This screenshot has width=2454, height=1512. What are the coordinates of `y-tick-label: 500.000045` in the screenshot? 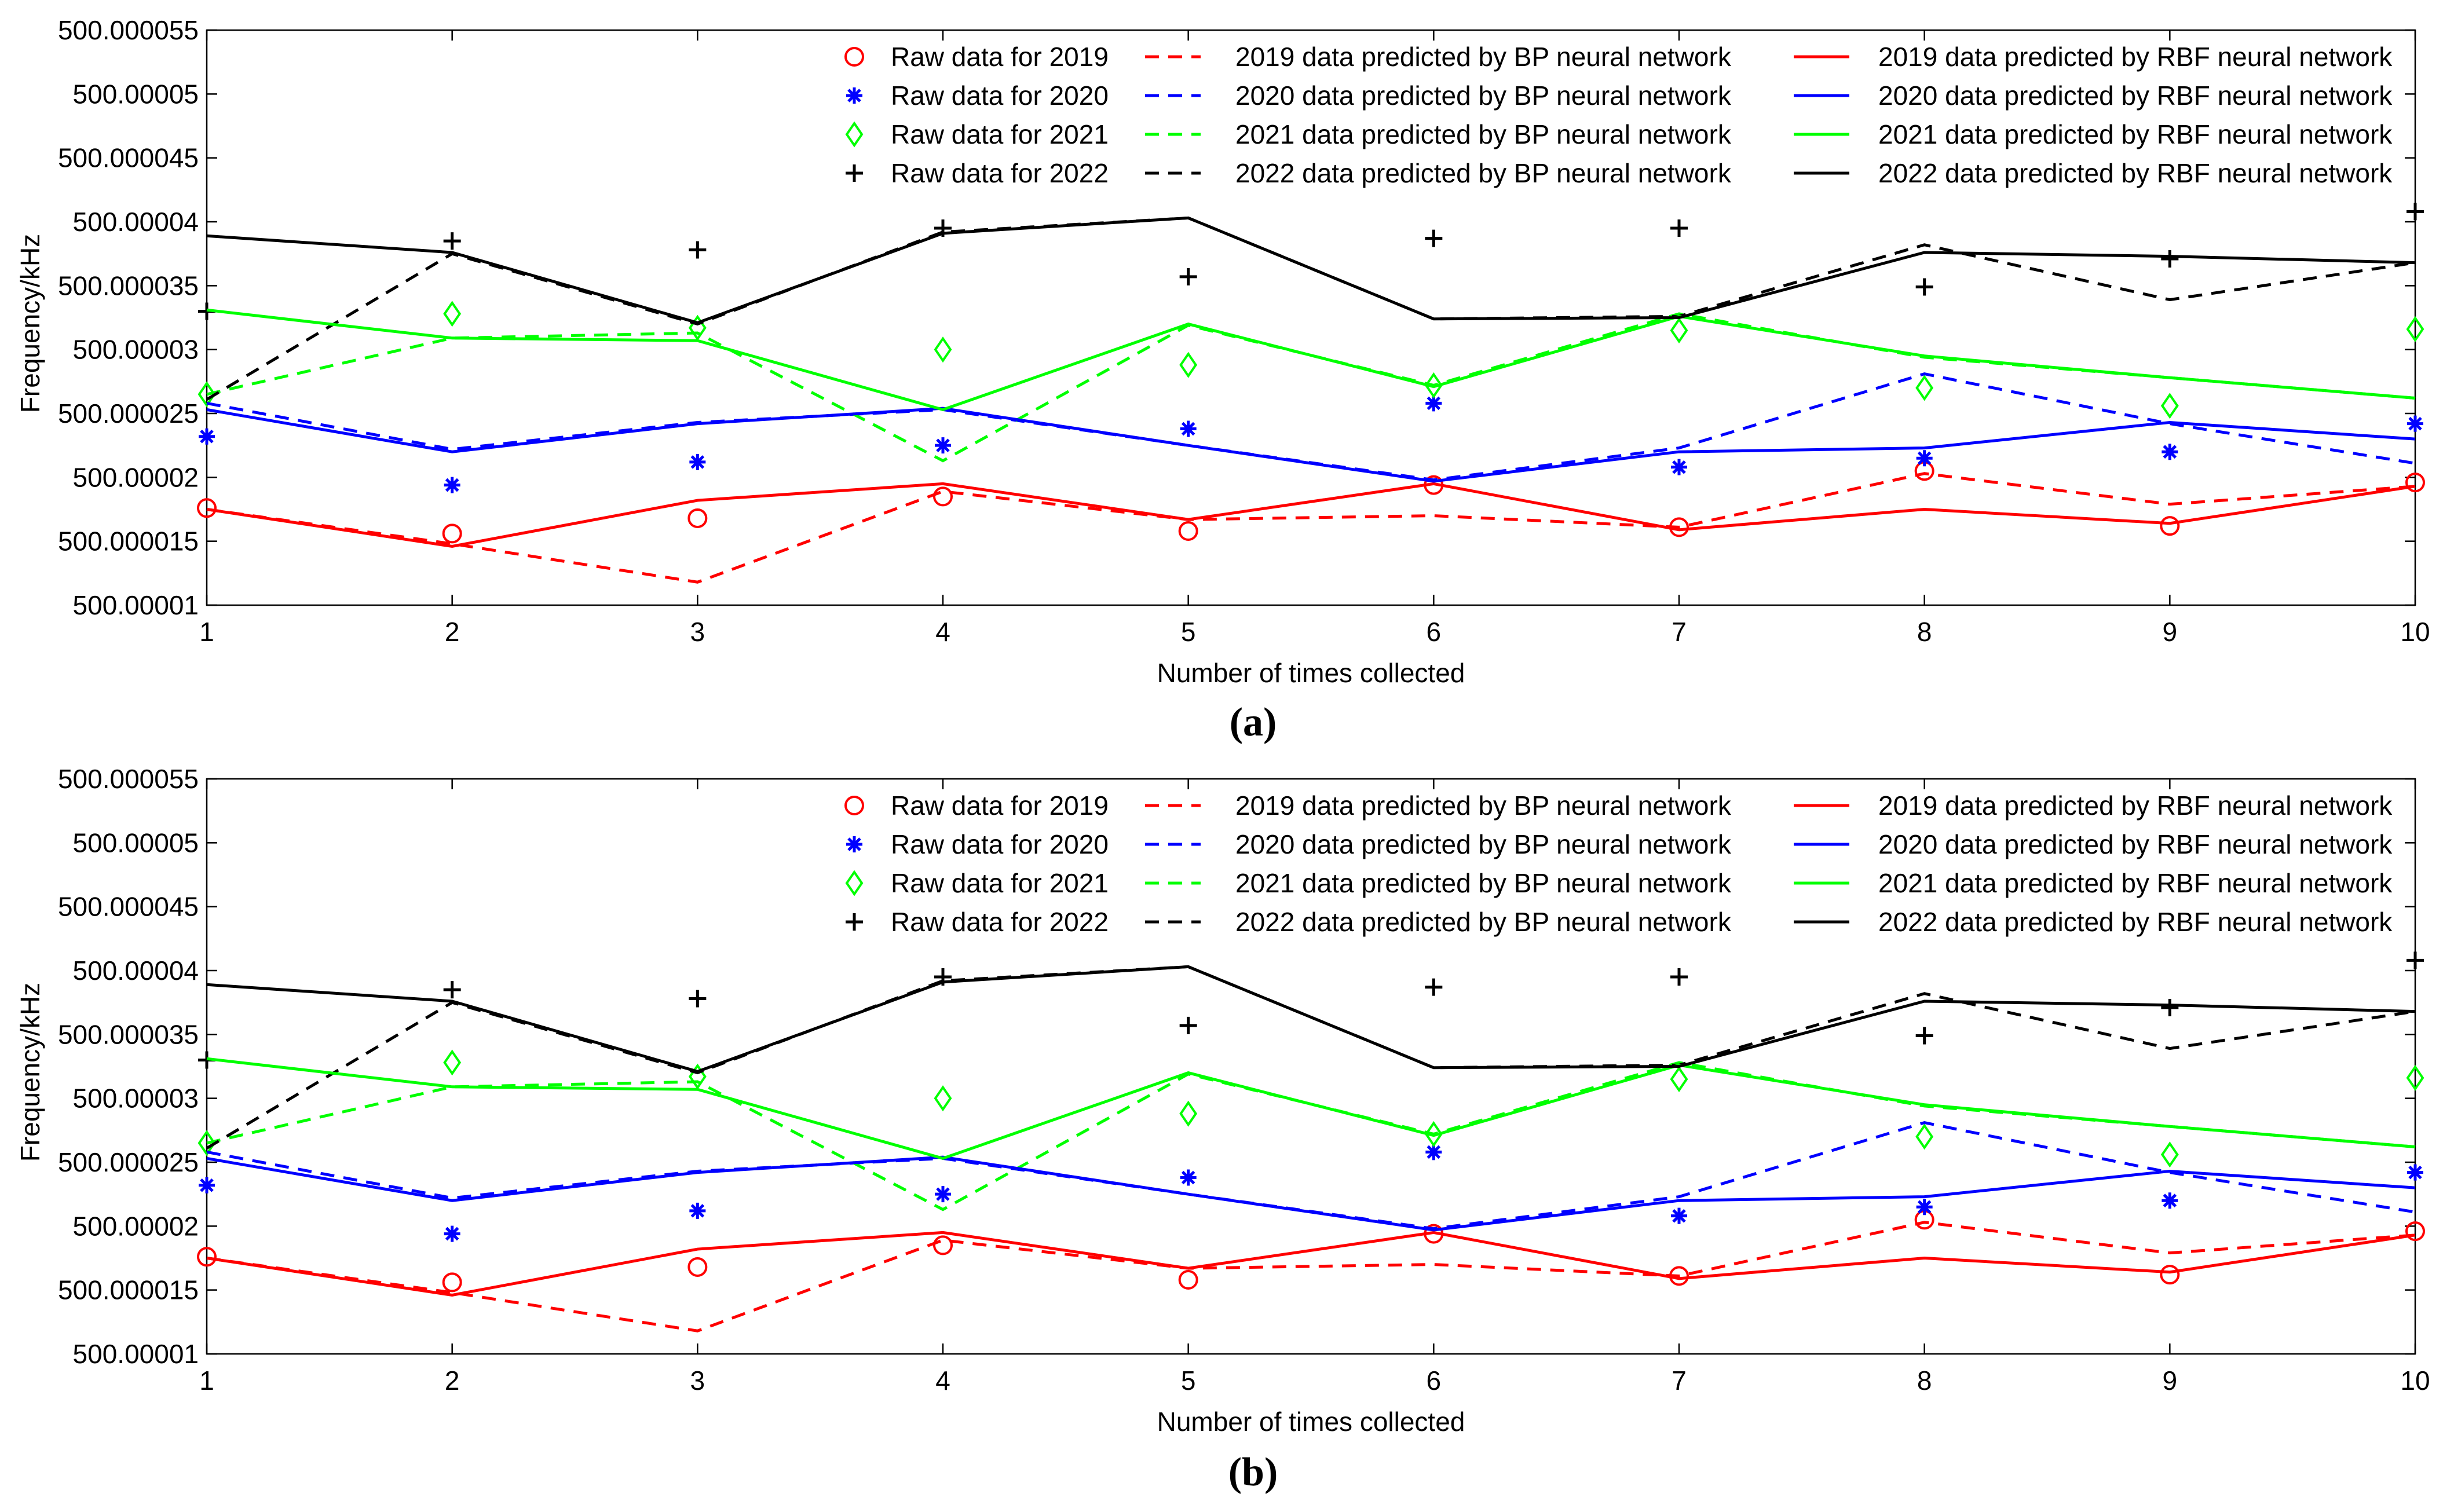 It's located at (128, 907).